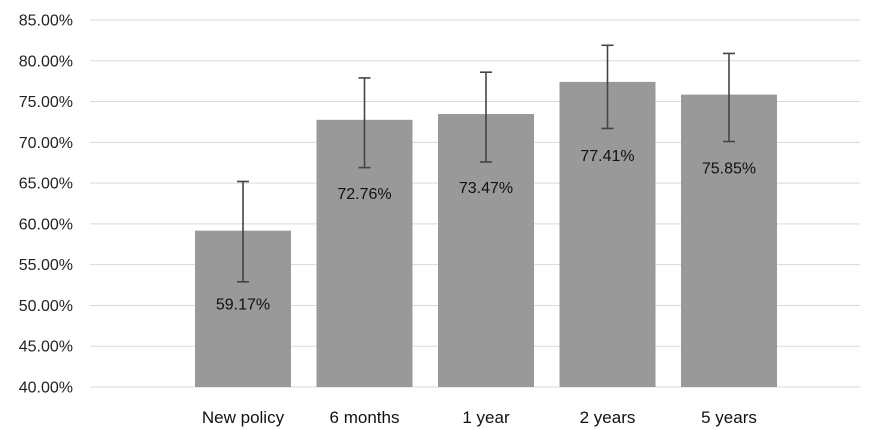 Image resolution: width=879 pixels, height=430 pixels. Describe the element at coordinates (243, 417) in the screenshot. I see `category-label: New policy` at that location.